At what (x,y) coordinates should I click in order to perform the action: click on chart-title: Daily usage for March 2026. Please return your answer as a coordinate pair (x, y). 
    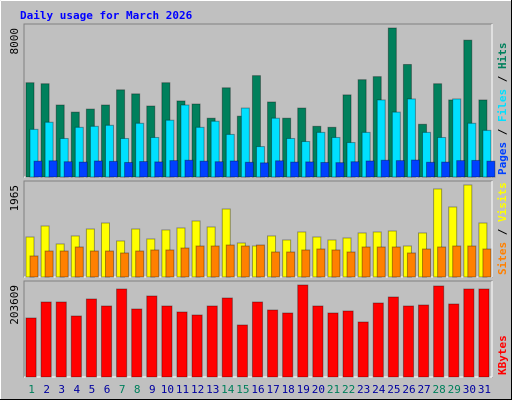
    Looking at the image, I should click on (106, 15).